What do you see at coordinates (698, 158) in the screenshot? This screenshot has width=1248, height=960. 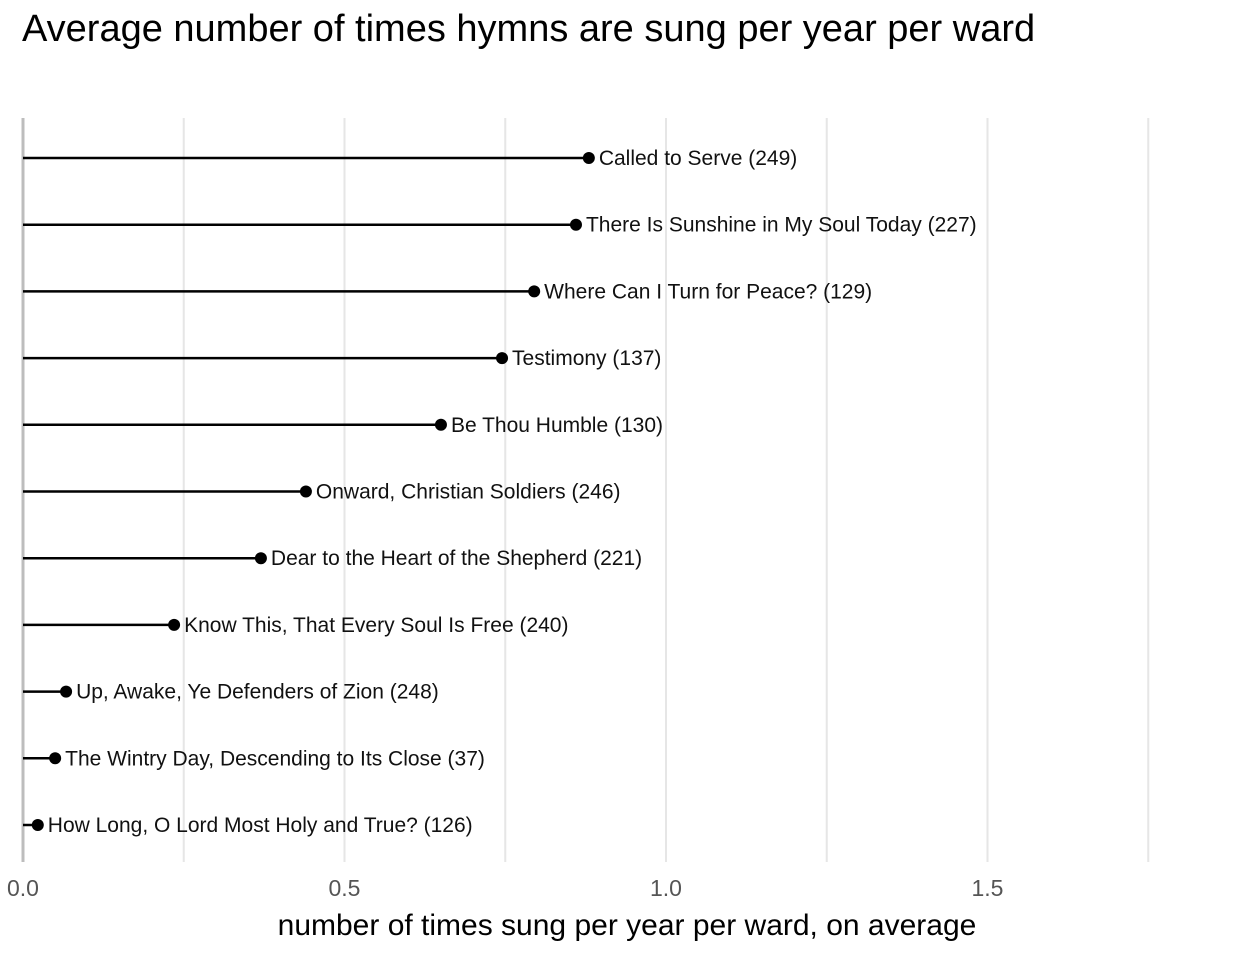 I see `point-label: Called to Serve (249)` at bounding box center [698, 158].